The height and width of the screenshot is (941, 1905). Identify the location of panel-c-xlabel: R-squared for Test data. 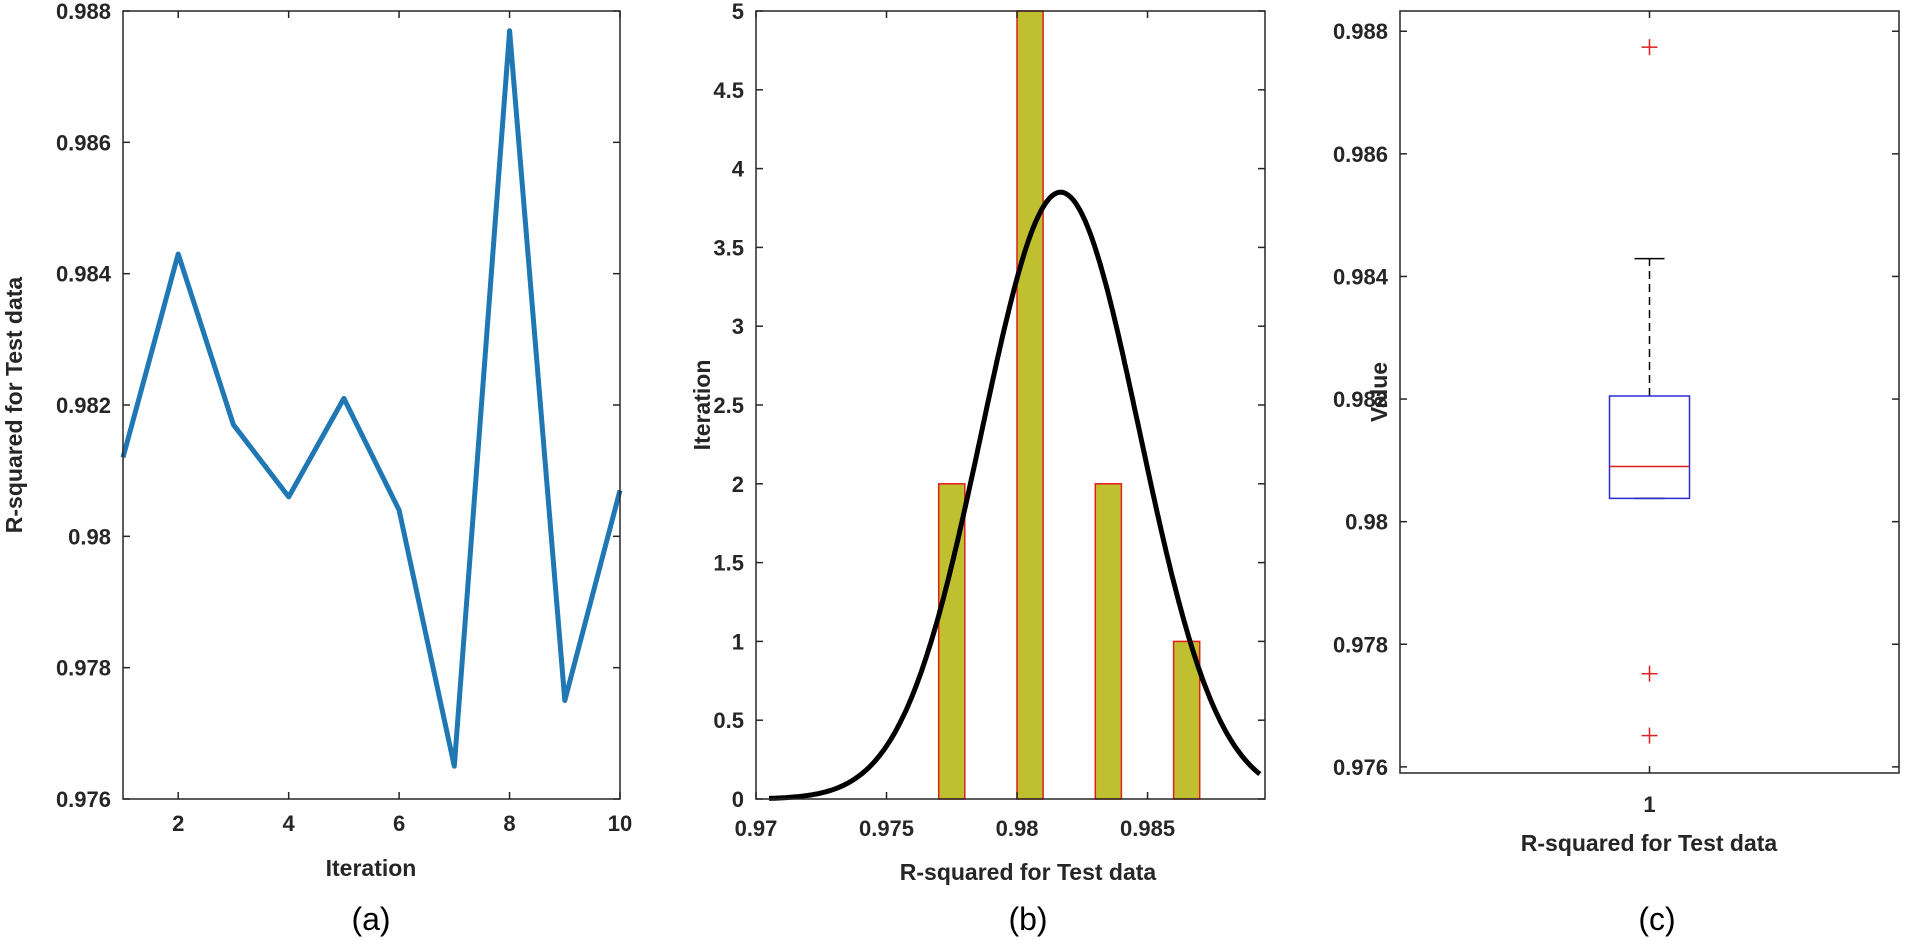
(1649, 843).